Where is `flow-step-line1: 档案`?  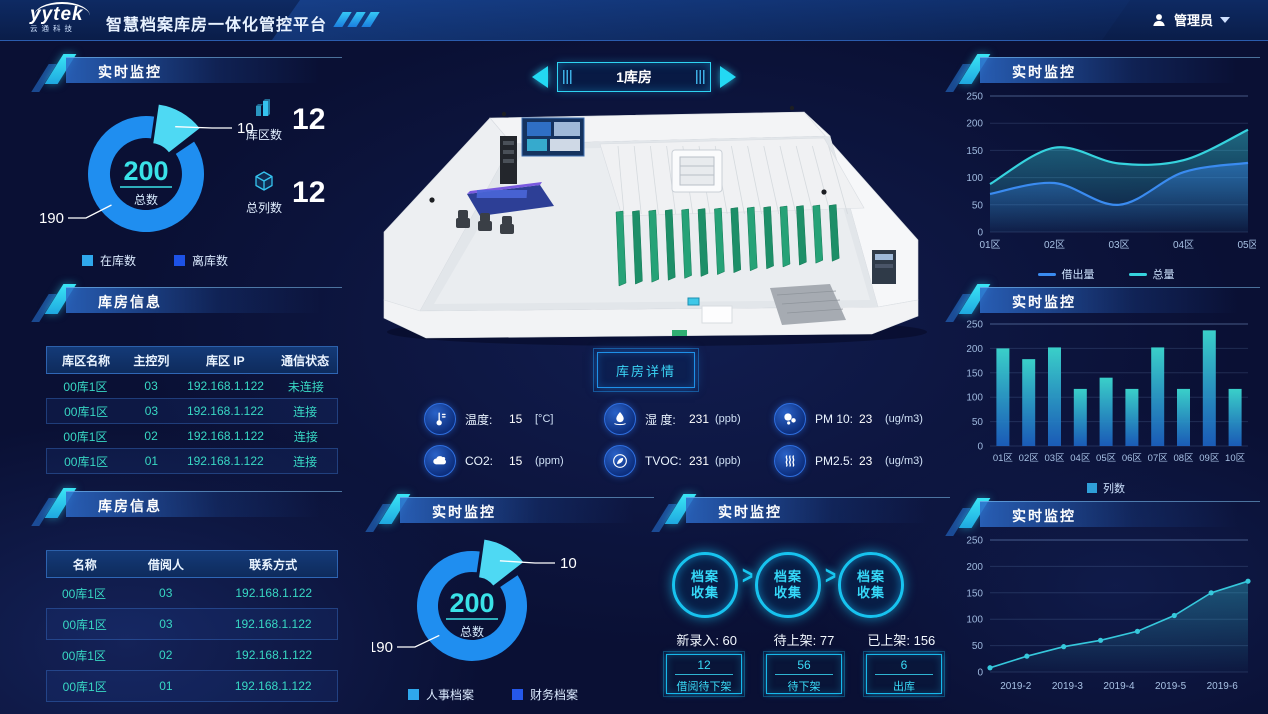
flow-step-line1: 档案 is located at coordinates (870, 576).